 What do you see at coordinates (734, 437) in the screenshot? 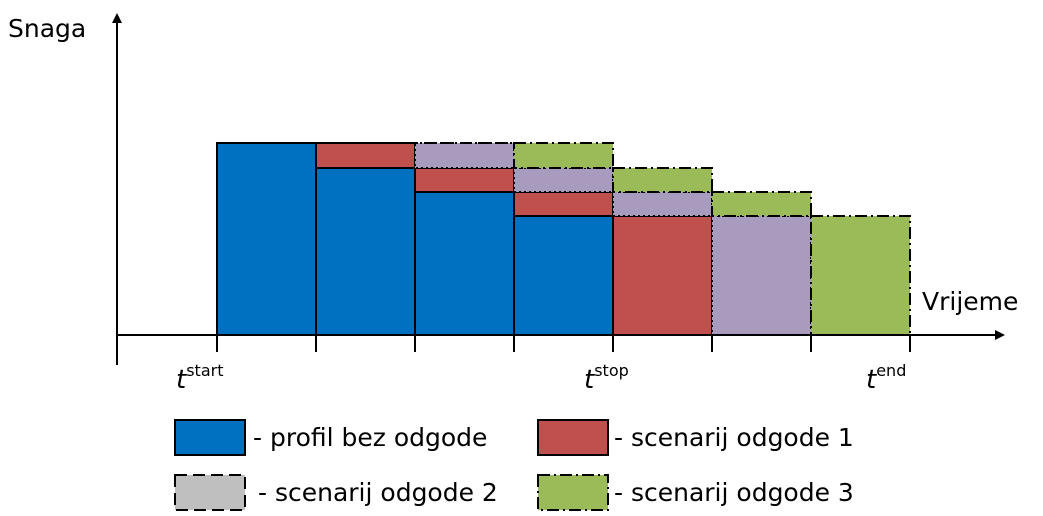
I see `legend-label: - scenarij odgode 1` at bounding box center [734, 437].